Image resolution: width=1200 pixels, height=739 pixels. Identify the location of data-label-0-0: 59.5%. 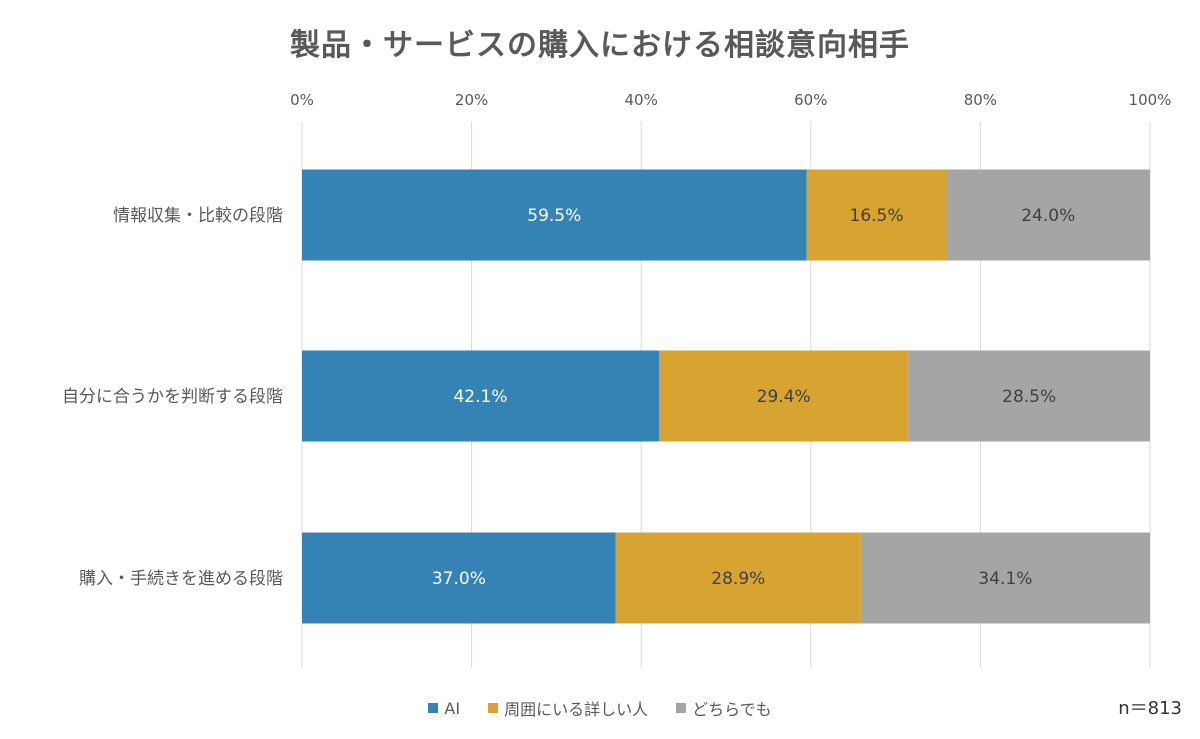
(554, 216).